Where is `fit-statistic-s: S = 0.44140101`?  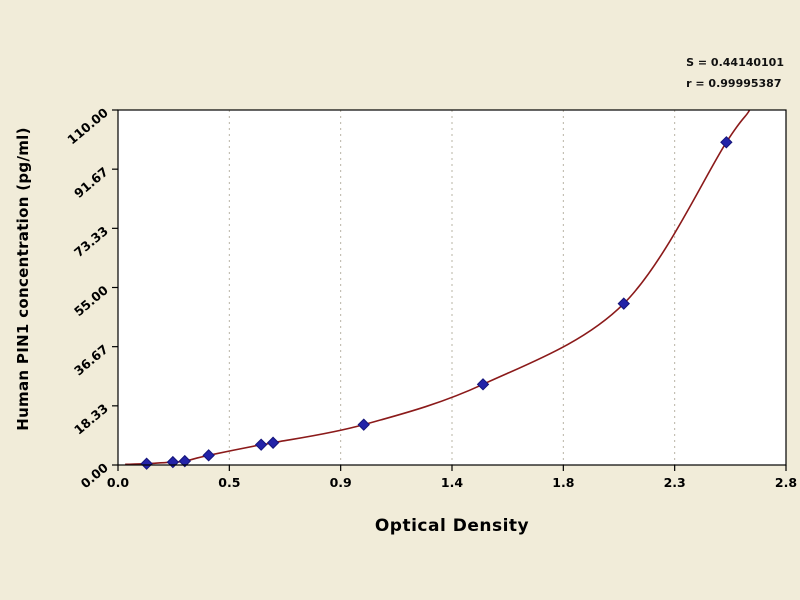
fit-statistic-s: S = 0.44140101 is located at coordinates (735, 62).